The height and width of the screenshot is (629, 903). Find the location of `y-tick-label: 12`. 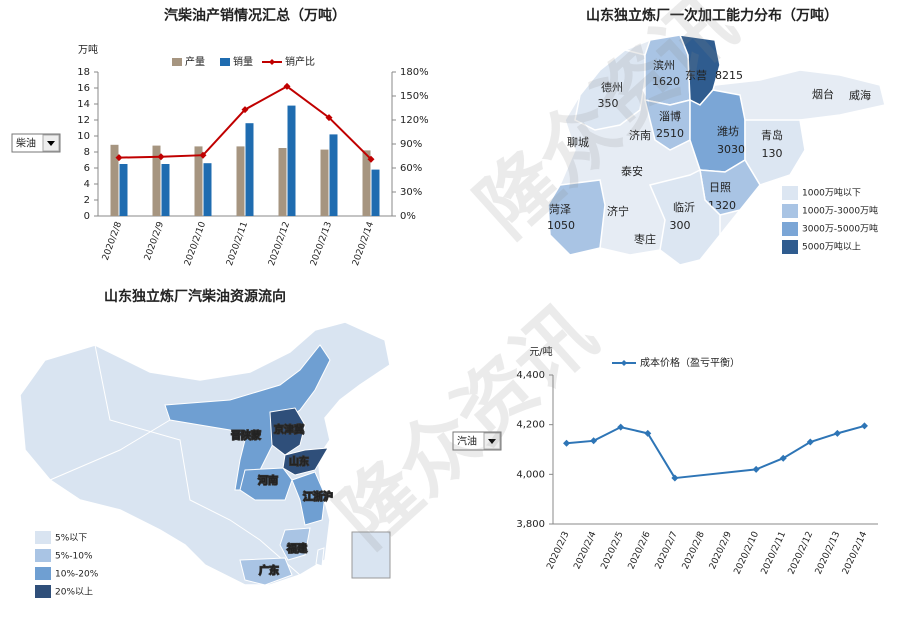

y-tick-label: 12 is located at coordinates (83, 120).